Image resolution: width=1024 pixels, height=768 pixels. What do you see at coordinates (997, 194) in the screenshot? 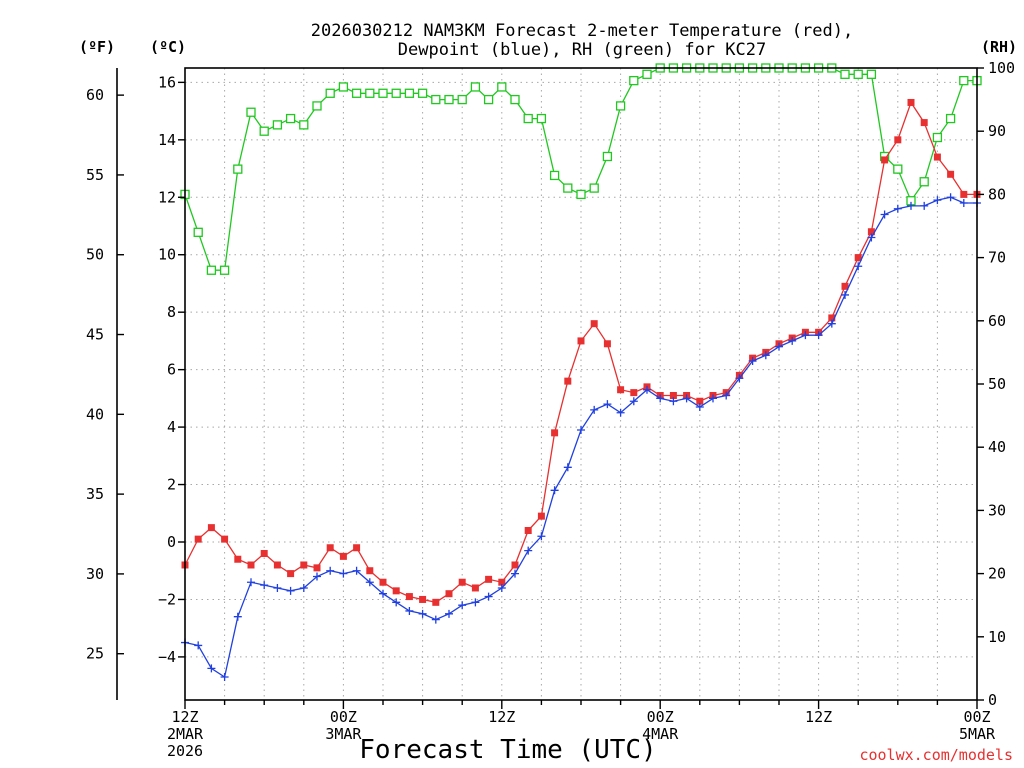
I see `rh-tick-label: 80` at bounding box center [997, 194].